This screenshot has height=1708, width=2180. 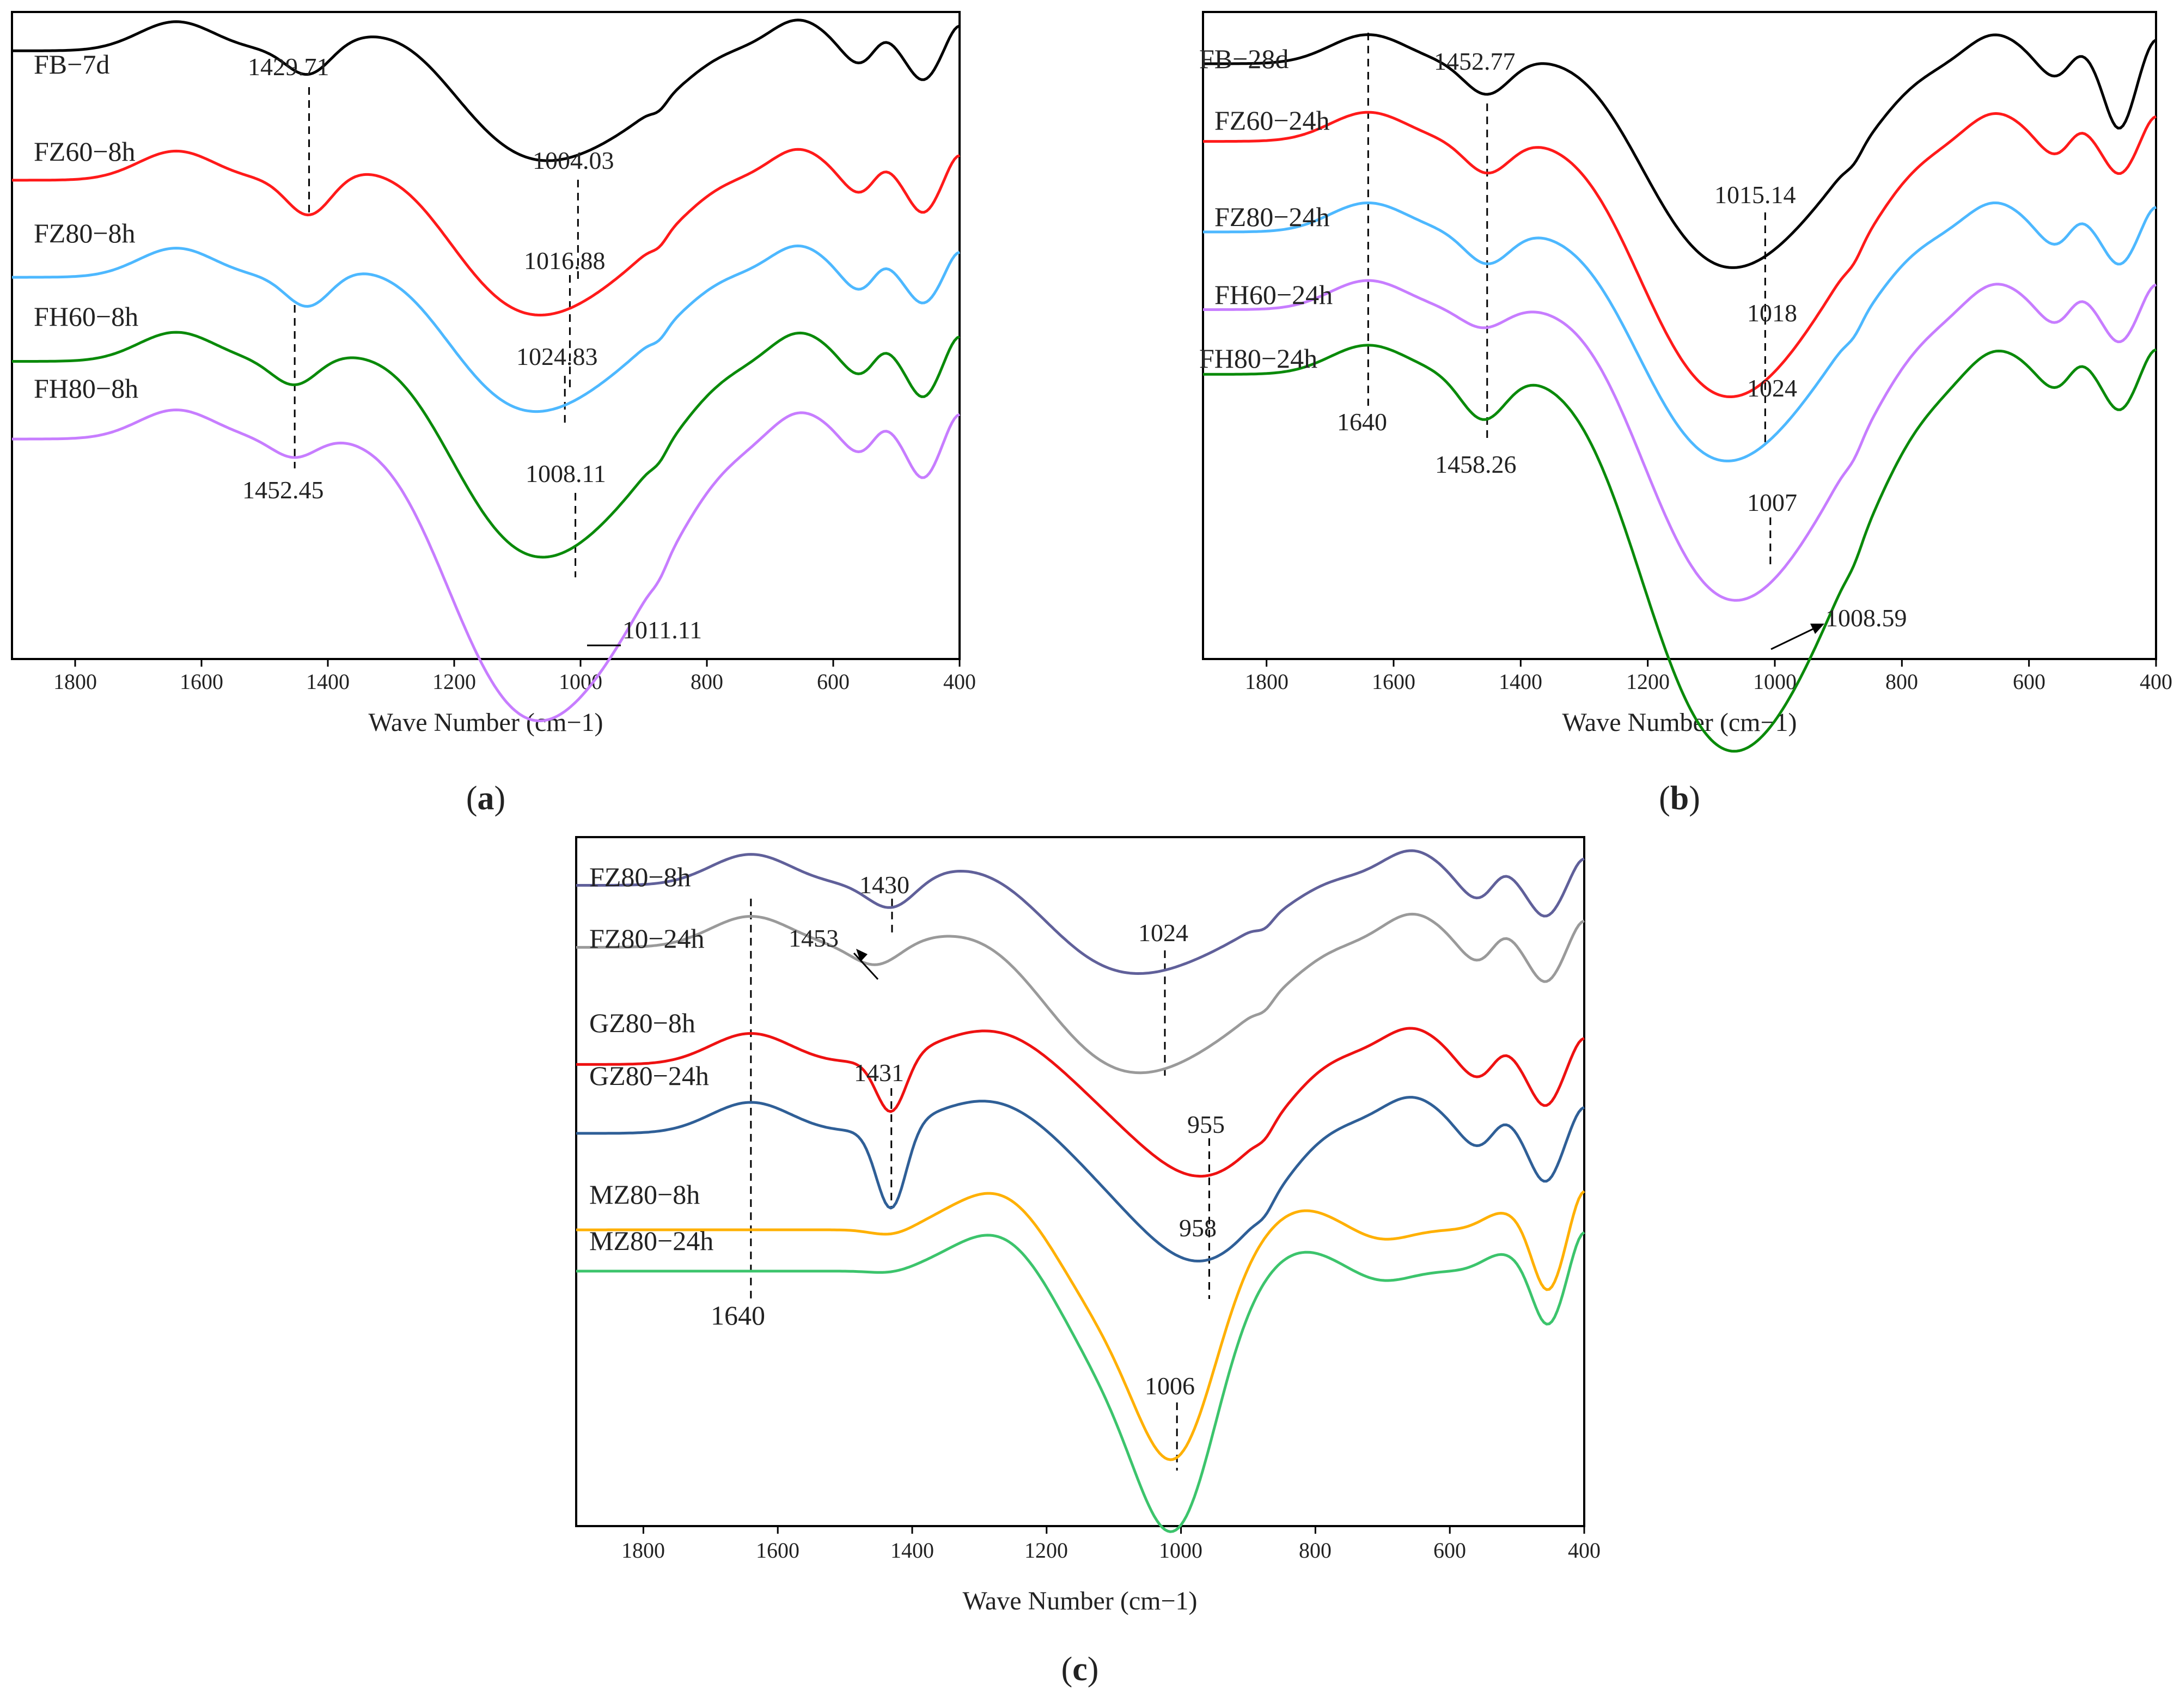 I want to click on panel-b-label-letter: b, so click(x=1680, y=798).